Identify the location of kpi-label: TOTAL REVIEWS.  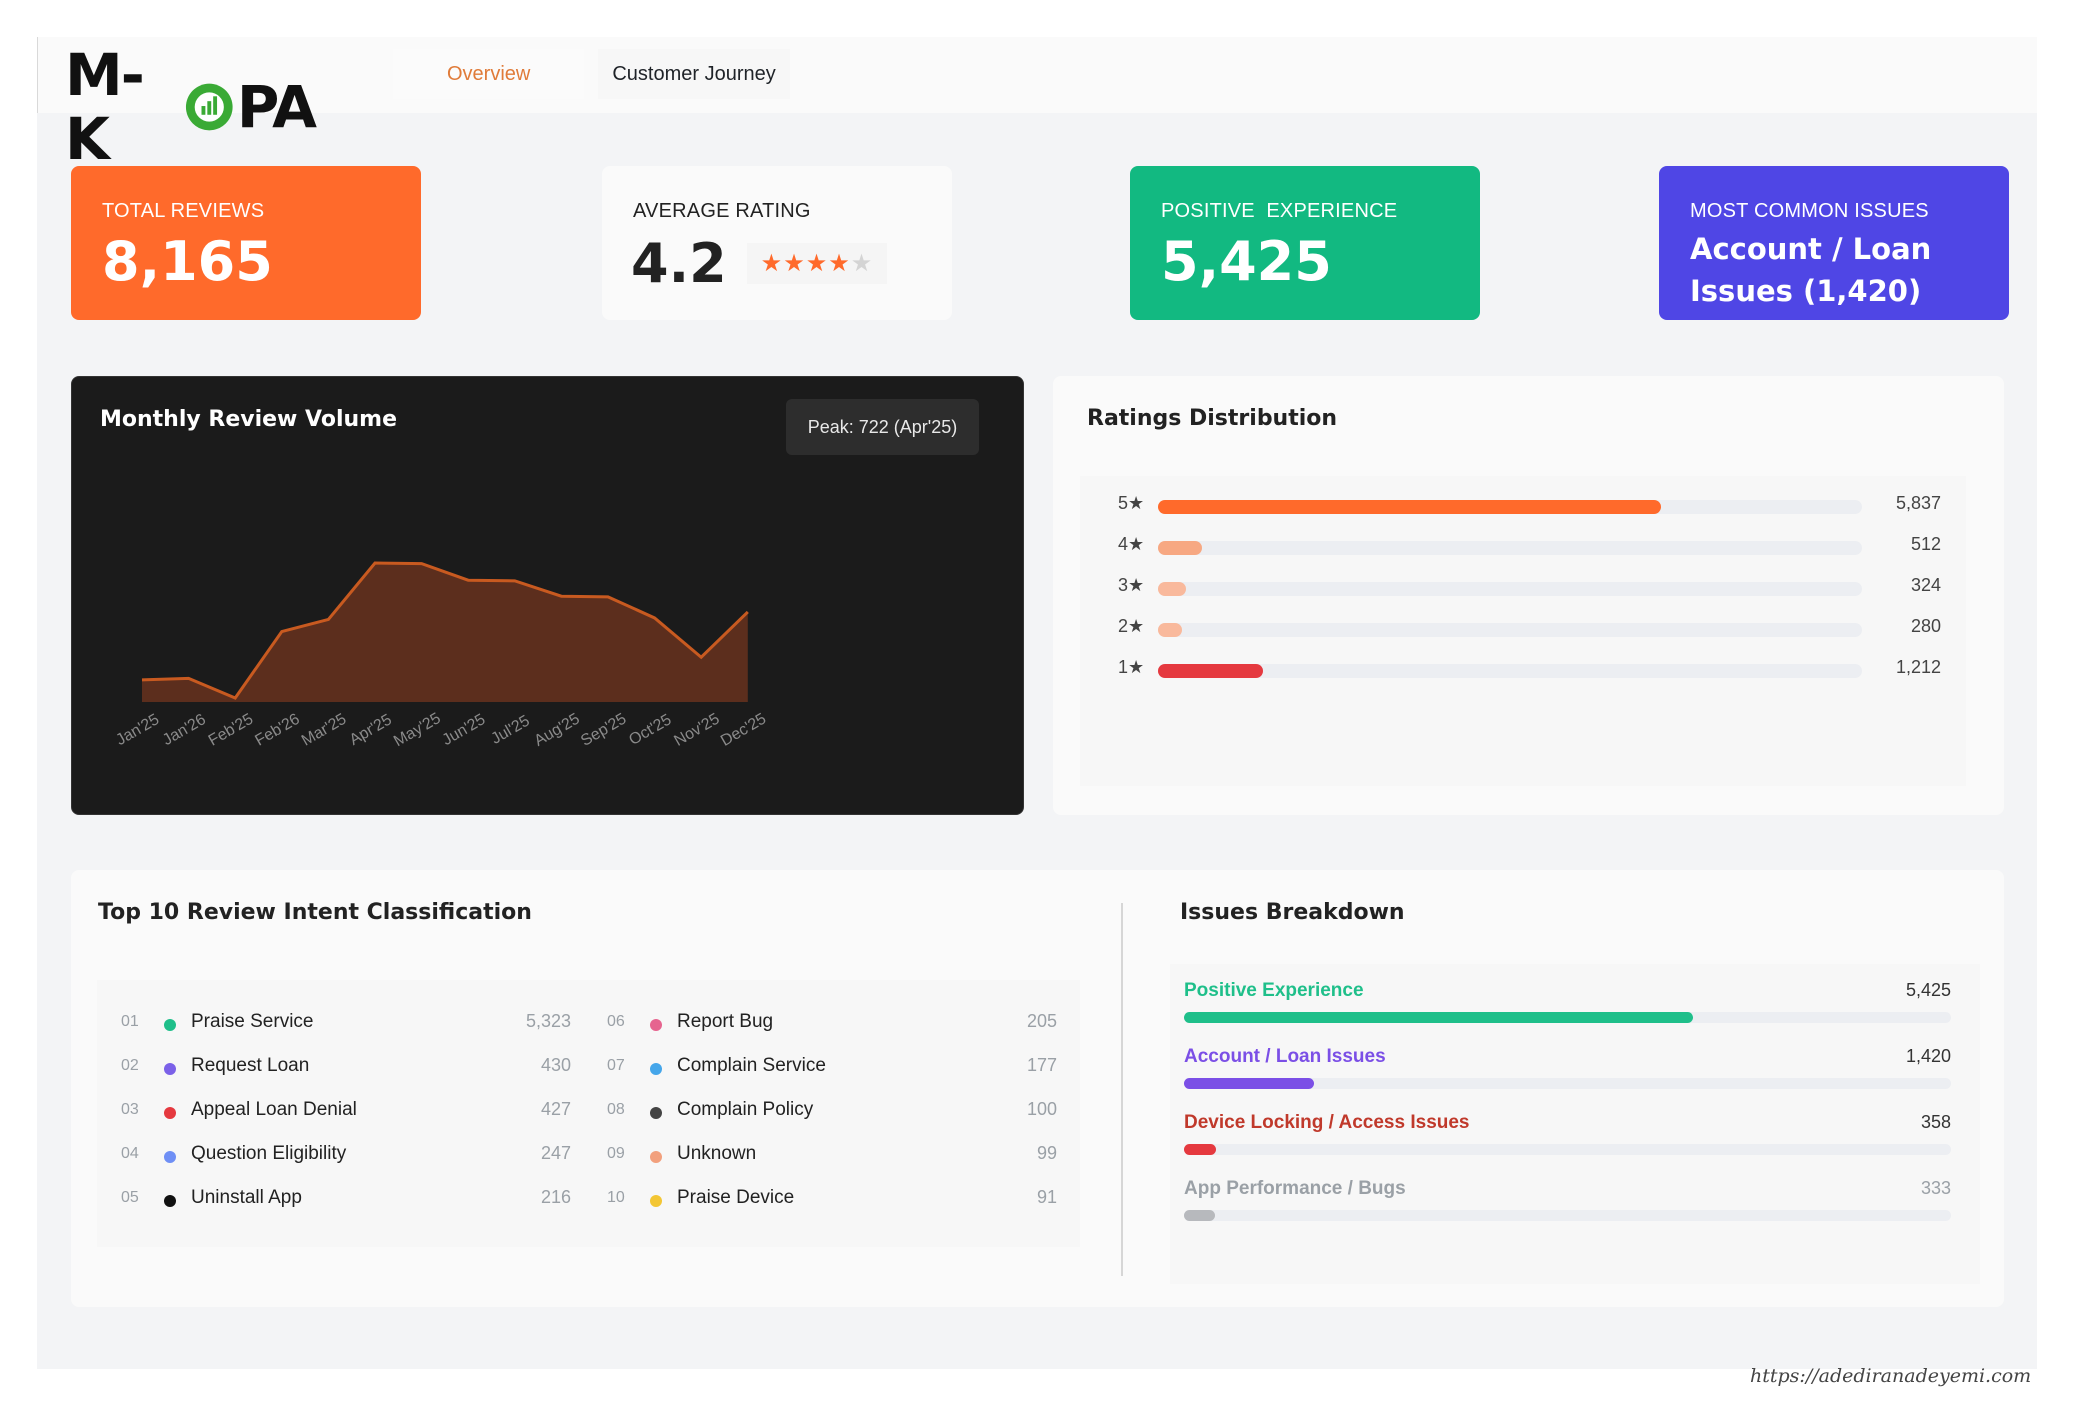
(183, 211).